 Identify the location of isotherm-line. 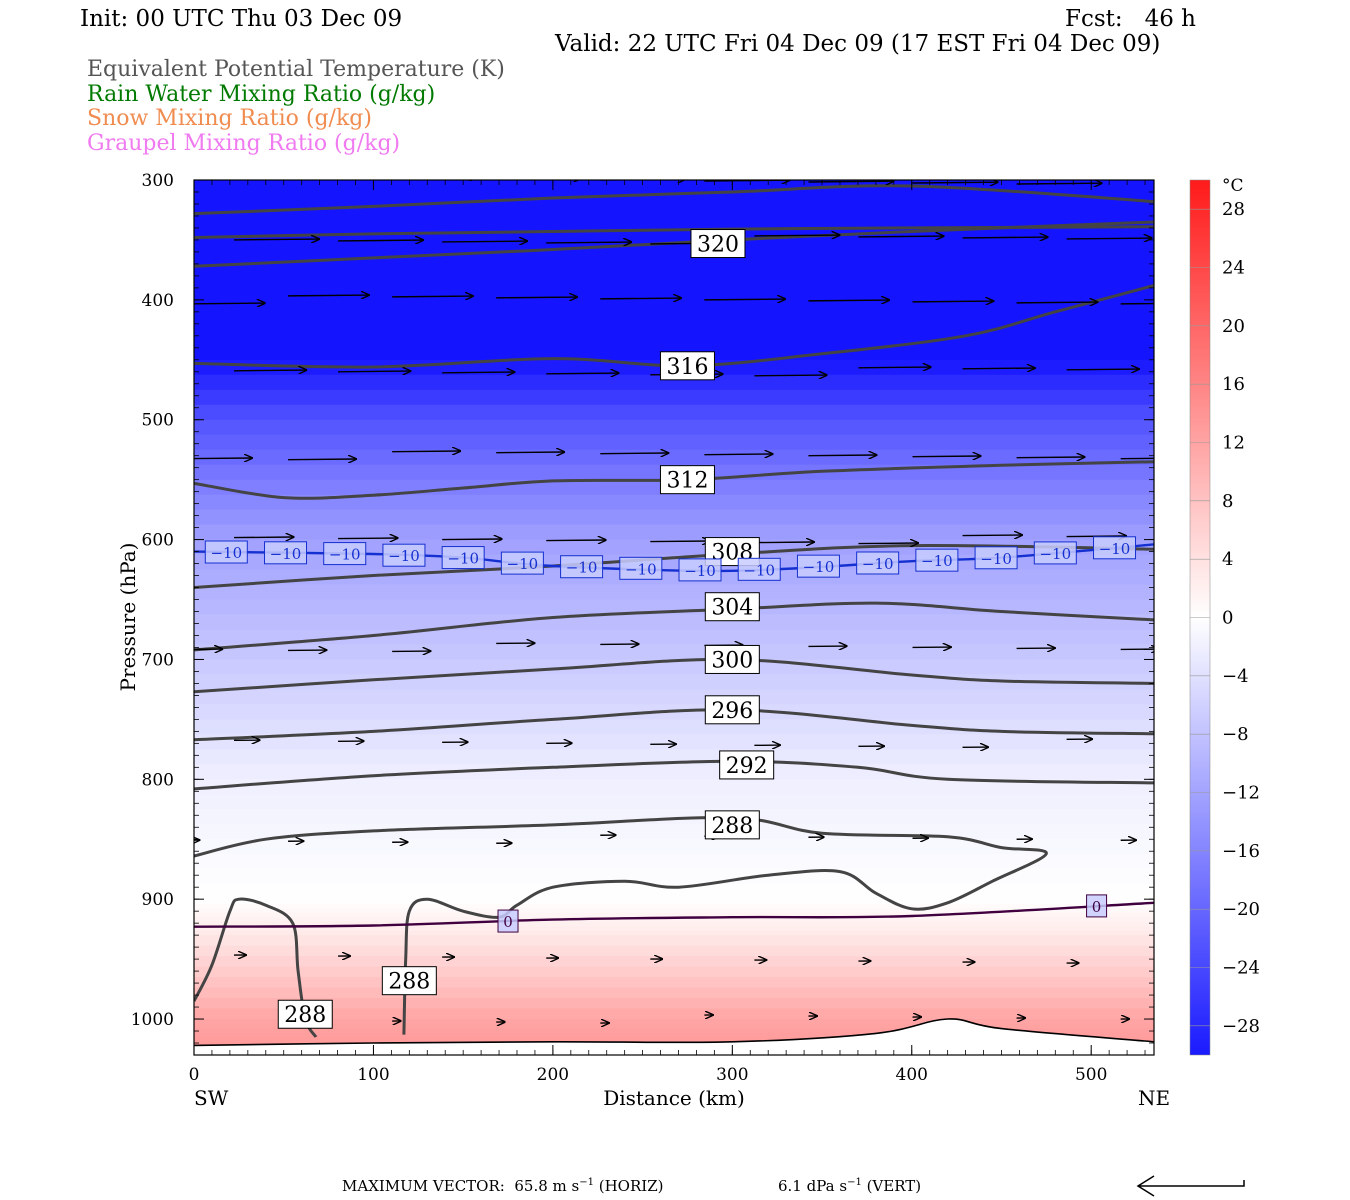
(674, 914).